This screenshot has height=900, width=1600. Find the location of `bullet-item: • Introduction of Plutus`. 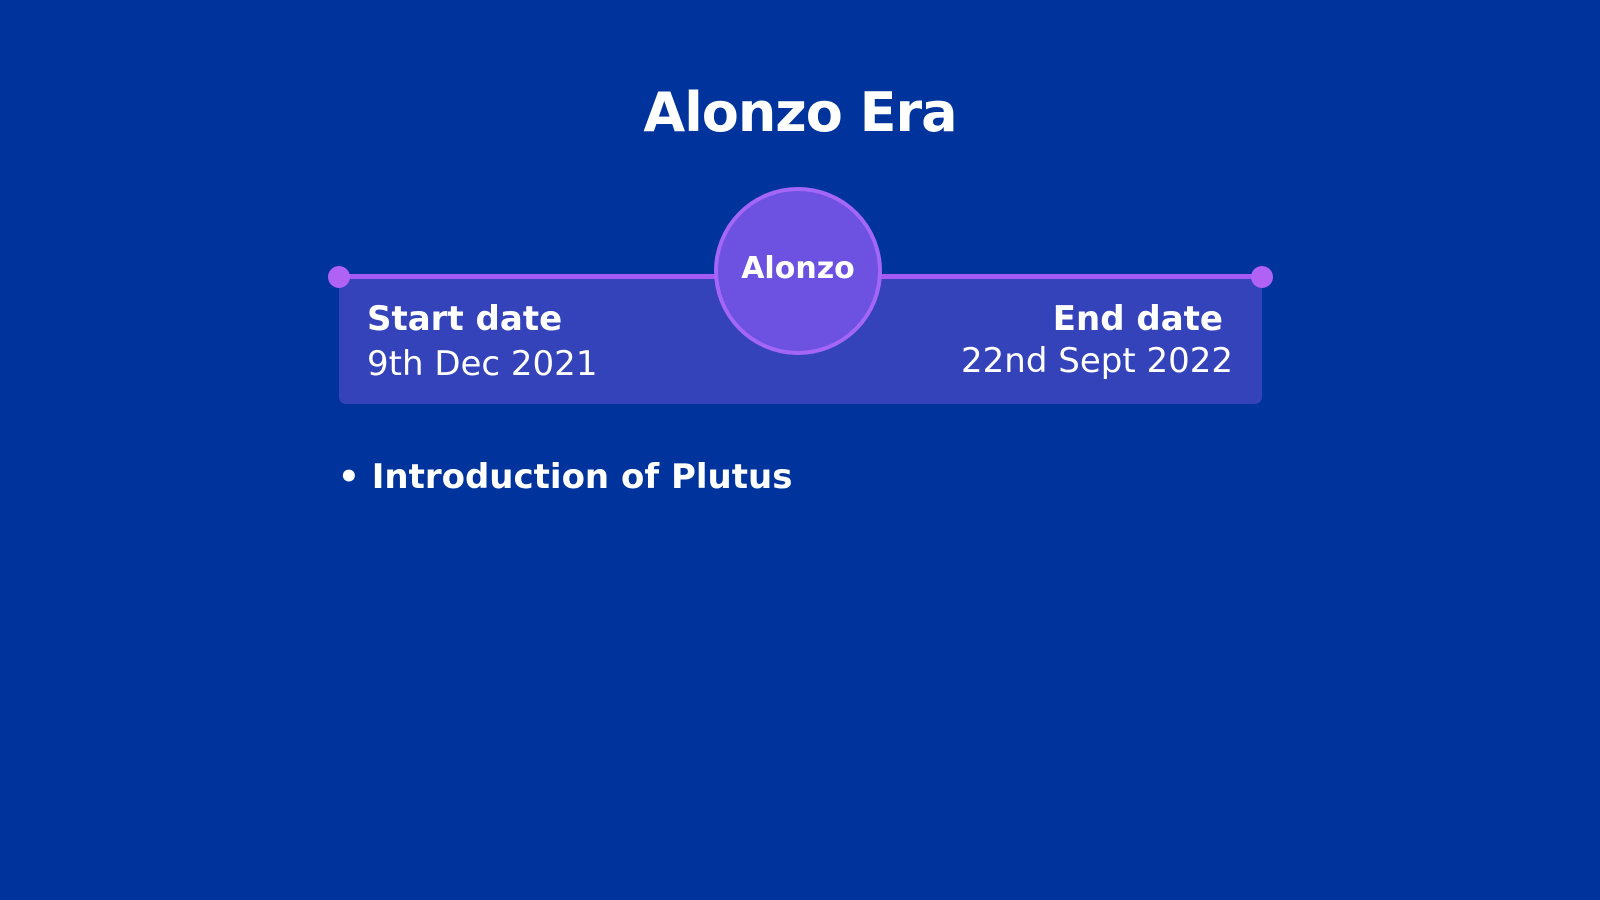

bullet-item: • Introduction of Plutus is located at coordinates (565, 477).